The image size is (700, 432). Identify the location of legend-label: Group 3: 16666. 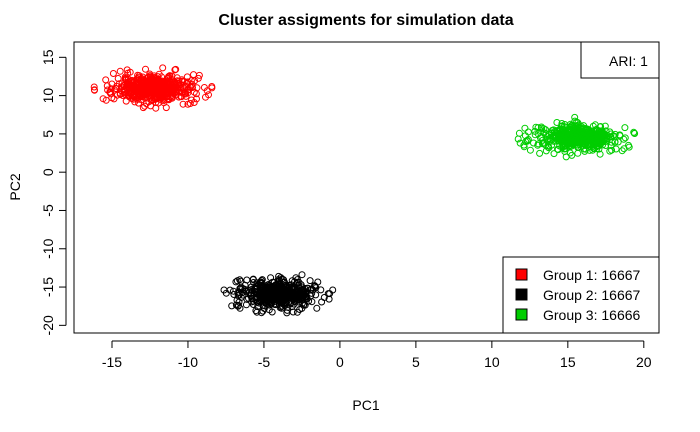
(592, 315).